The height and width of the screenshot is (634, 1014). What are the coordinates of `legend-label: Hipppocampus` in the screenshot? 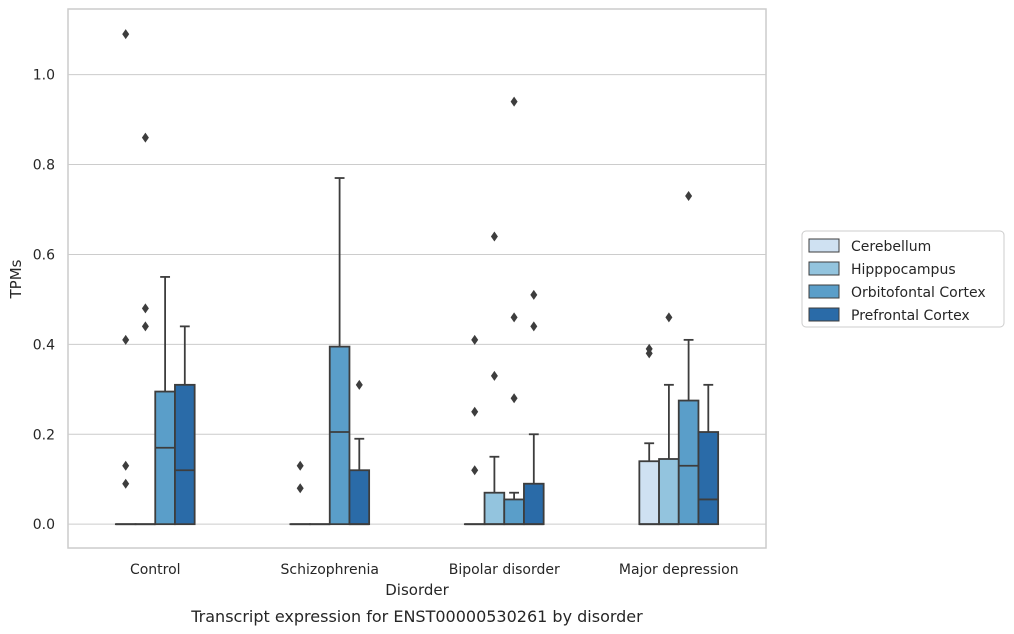 It's located at (903, 270).